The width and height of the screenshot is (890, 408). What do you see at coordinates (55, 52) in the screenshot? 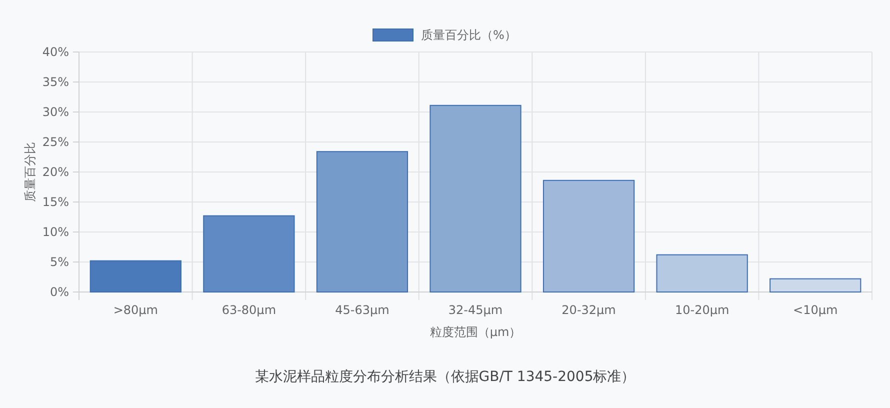
I see `y-tick-label: 40%` at bounding box center [55, 52].